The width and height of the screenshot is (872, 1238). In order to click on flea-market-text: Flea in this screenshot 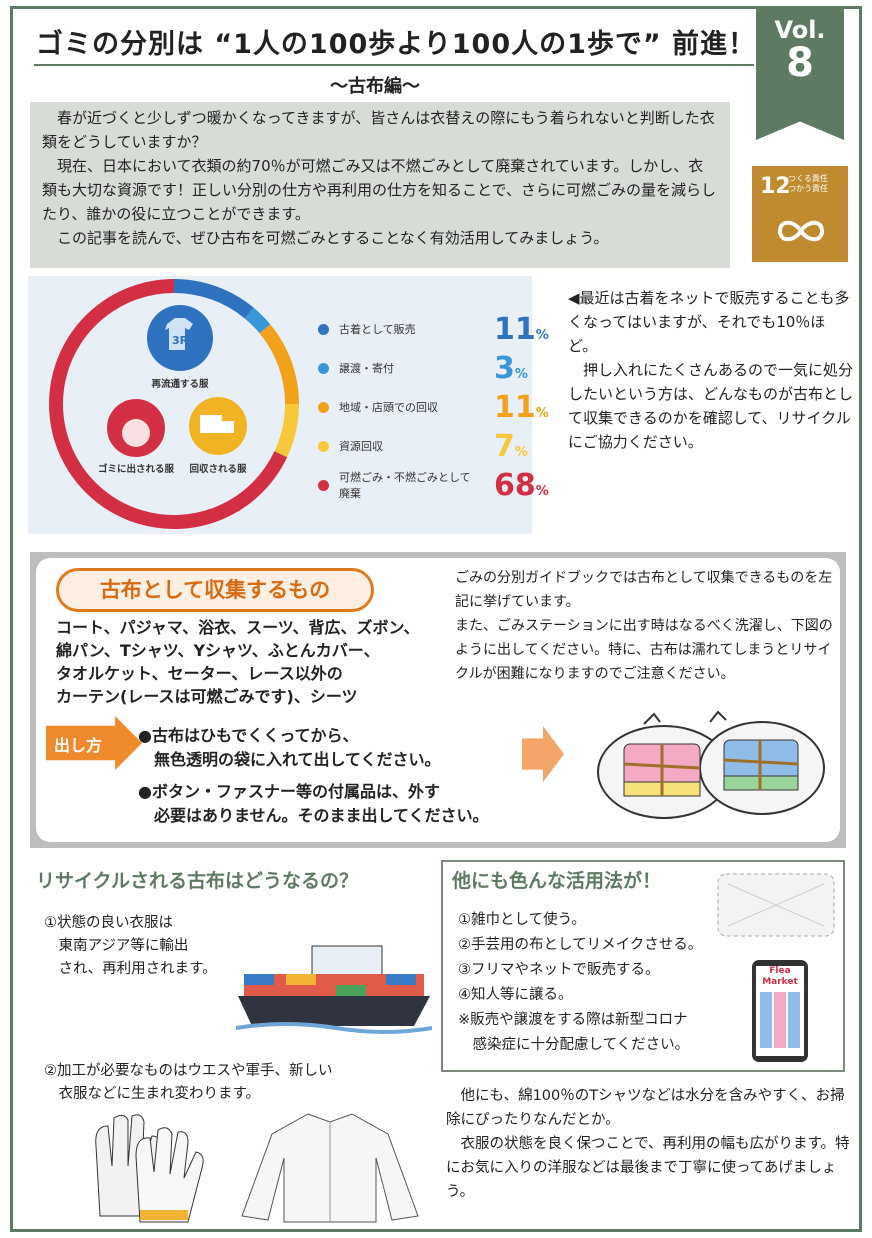, I will do `click(780, 971)`.